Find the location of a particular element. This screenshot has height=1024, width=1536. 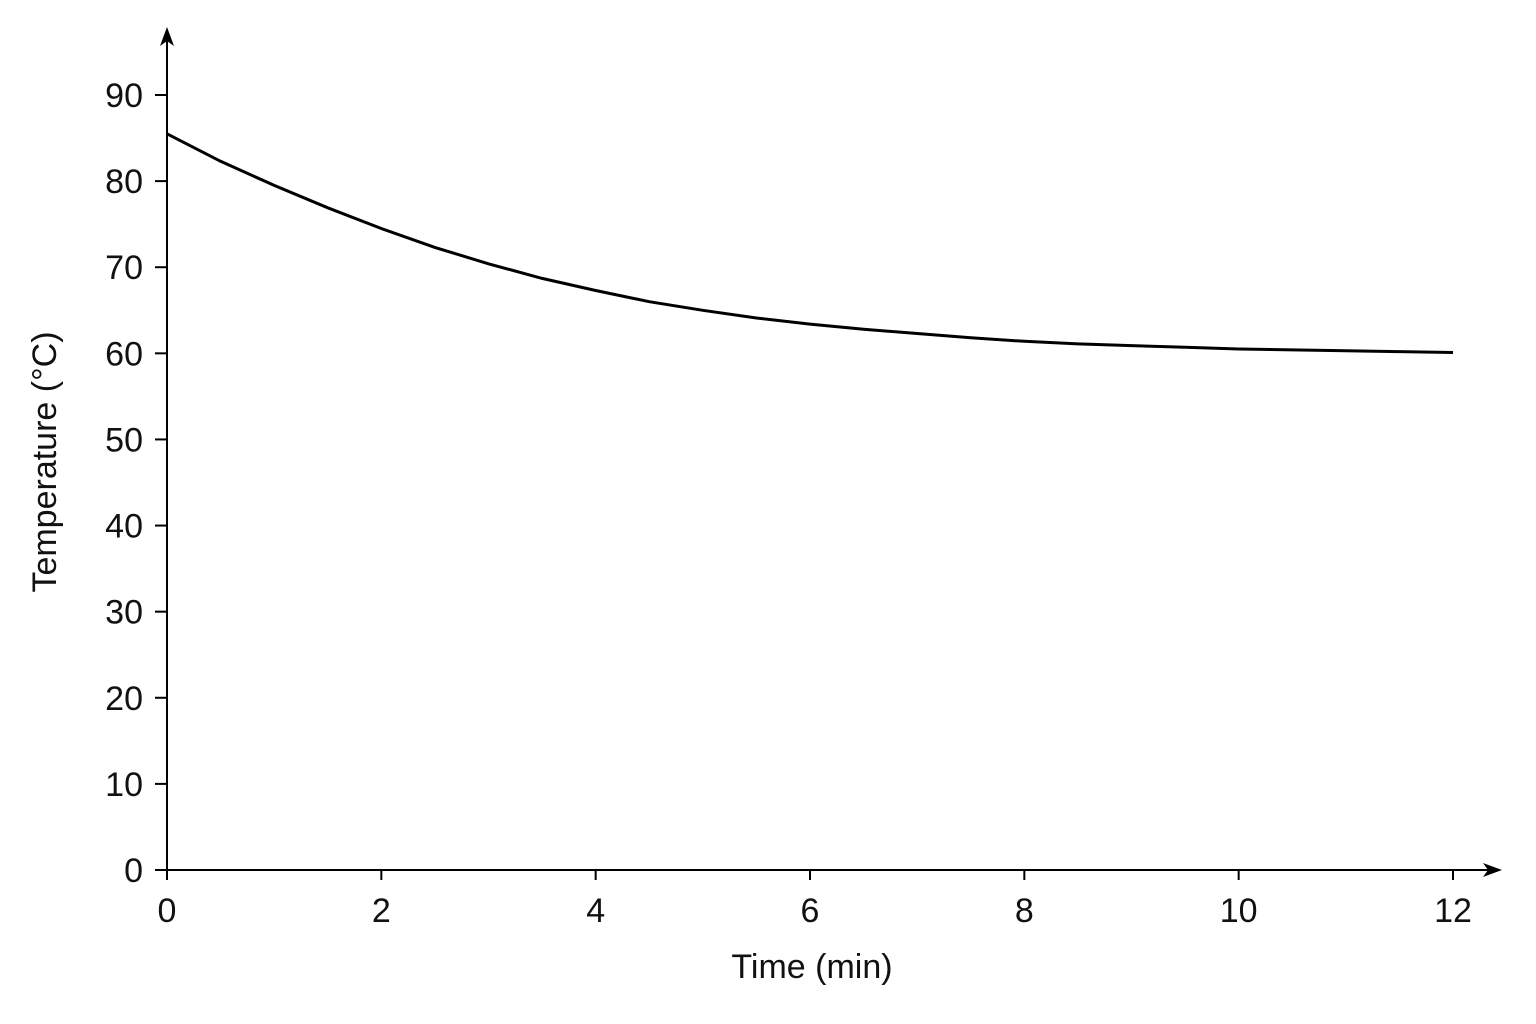

x-tick-label: 10 is located at coordinates (1239, 911).